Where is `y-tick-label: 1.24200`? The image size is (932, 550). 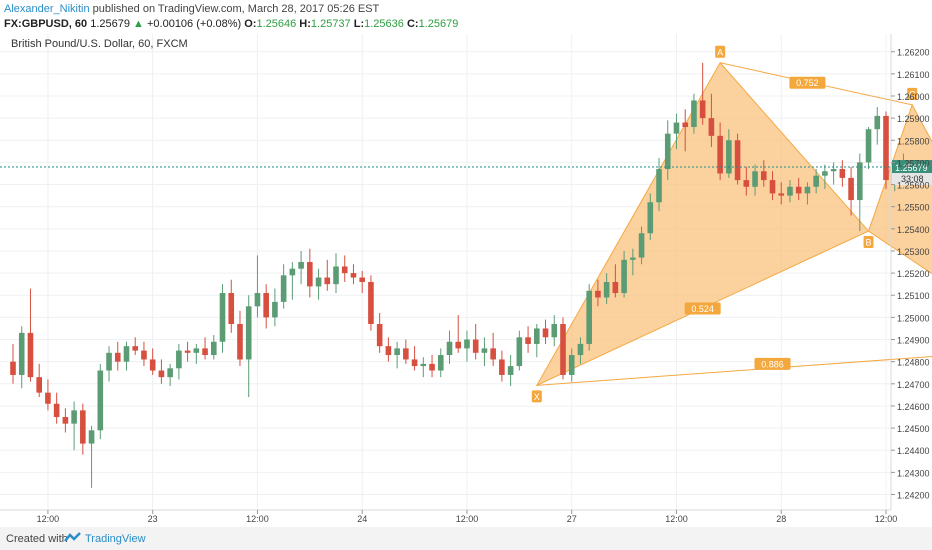
y-tick-label: 1.24200 is located at coordinates (913, 496).